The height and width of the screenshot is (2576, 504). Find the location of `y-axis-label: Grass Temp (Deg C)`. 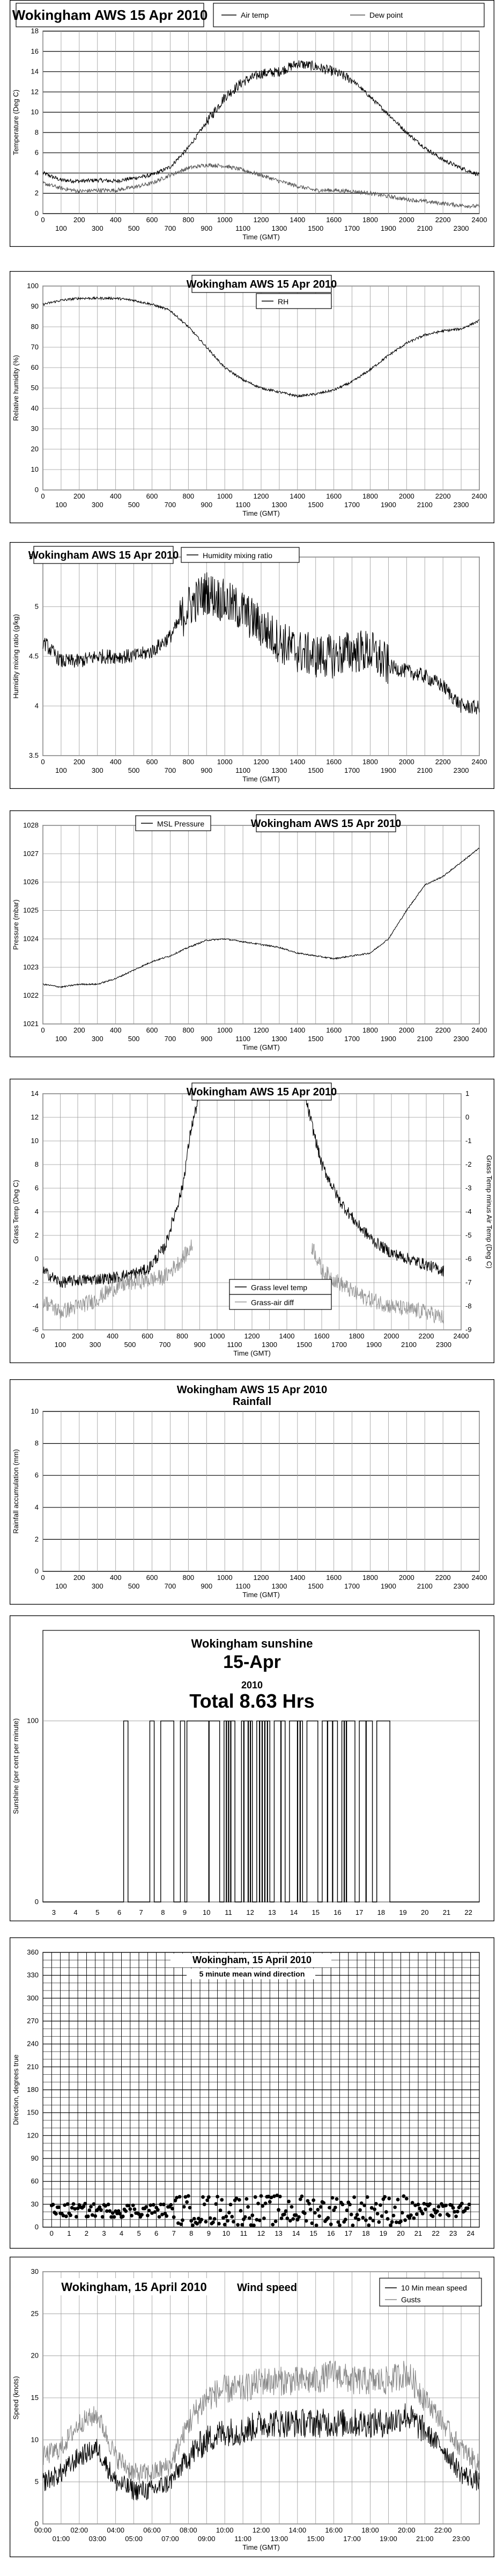

y-axis-label: Grass Temp (Deg C) is located at coordinates (16, 1212).